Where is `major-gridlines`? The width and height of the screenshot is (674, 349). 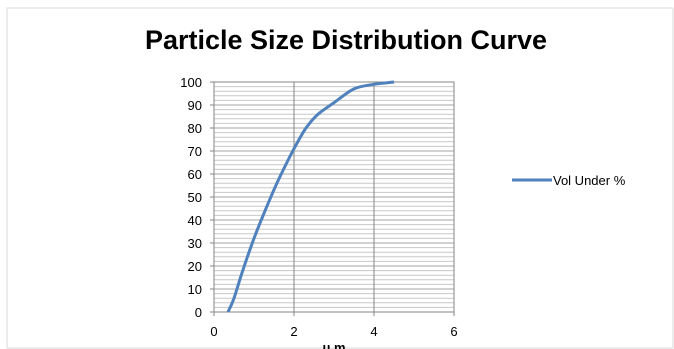
major-gridlines is located at coordinates (334, 197).